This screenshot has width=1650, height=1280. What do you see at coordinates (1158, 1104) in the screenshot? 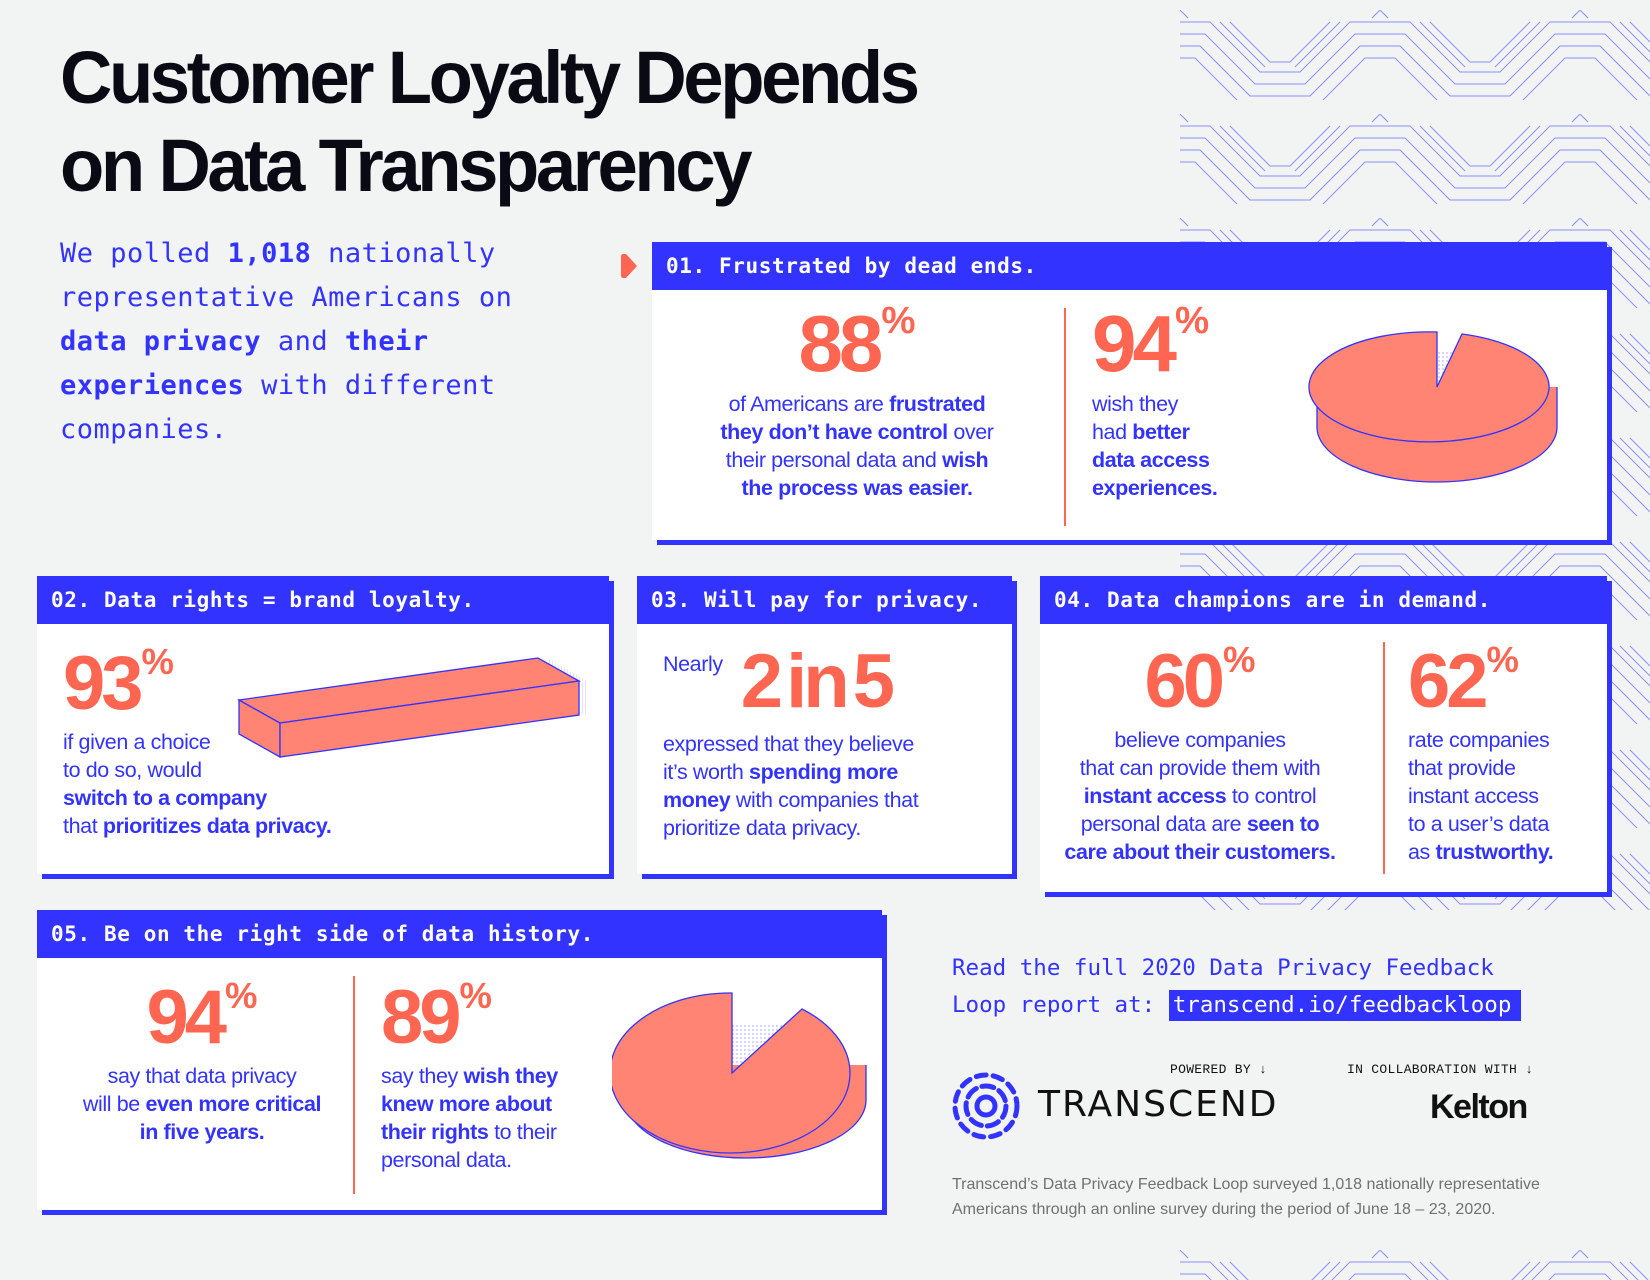
I see `transcend-brand: TRANSCEND` at bounding box center [1158, 1104].